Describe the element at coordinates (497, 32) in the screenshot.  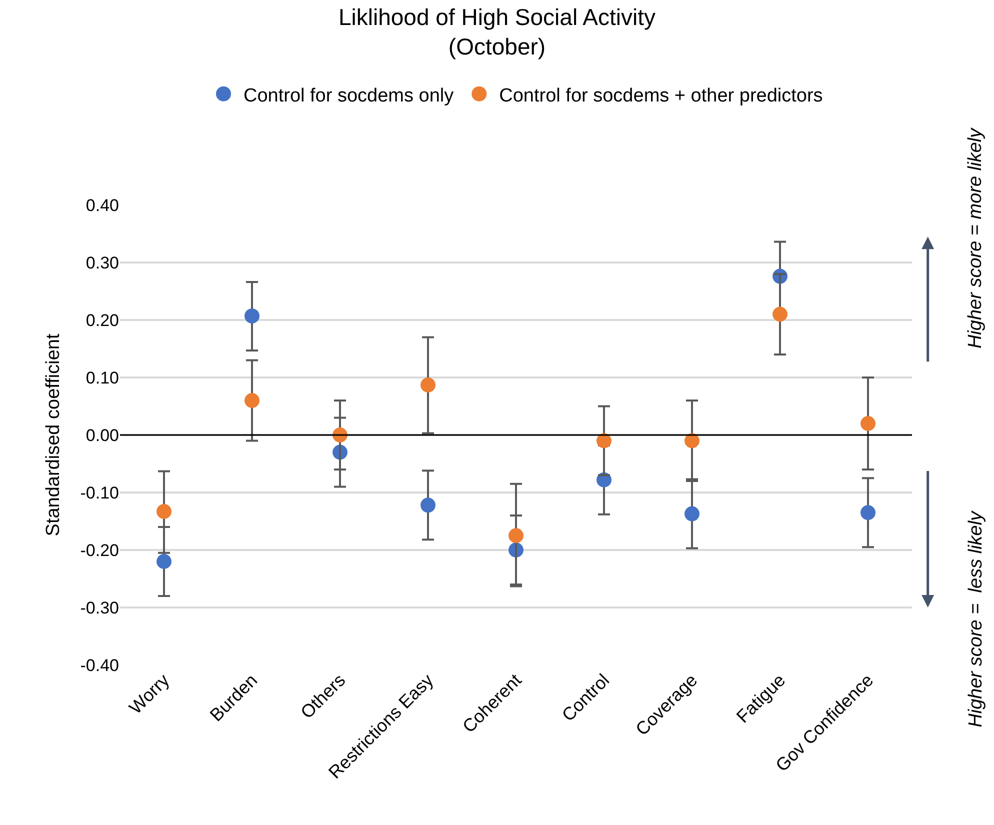
I see `chart-title: Liklihood of High Social Activity (October)` at that location.